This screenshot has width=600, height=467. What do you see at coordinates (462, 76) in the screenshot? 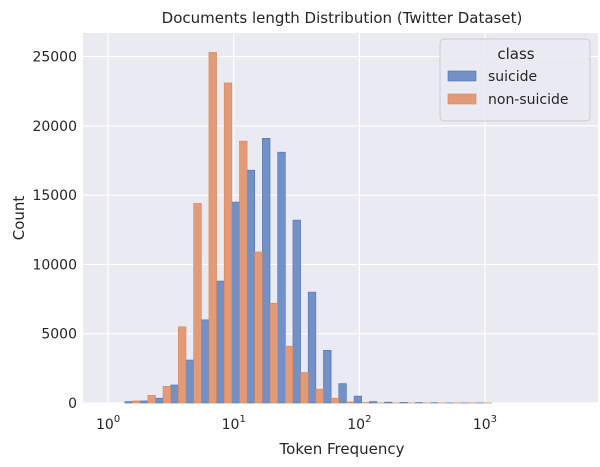
I see `legend-swatch-suicide` at bounding box center [462, 76].